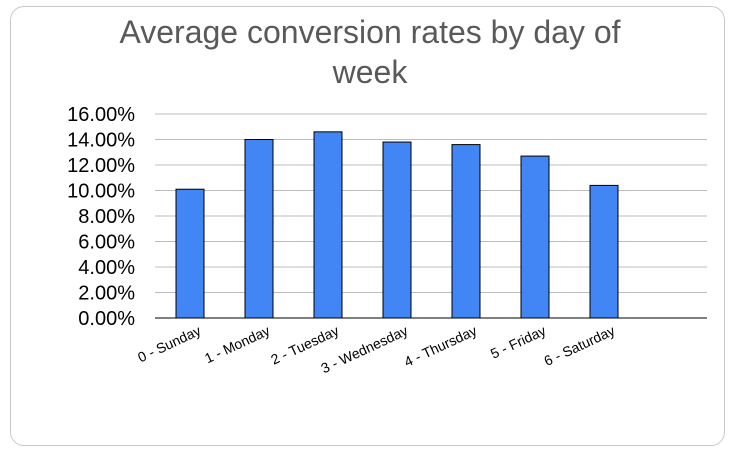 This screenshot has width=745, height=460. I want to click on y-tick-label: 12.00%, so click(101, 166).